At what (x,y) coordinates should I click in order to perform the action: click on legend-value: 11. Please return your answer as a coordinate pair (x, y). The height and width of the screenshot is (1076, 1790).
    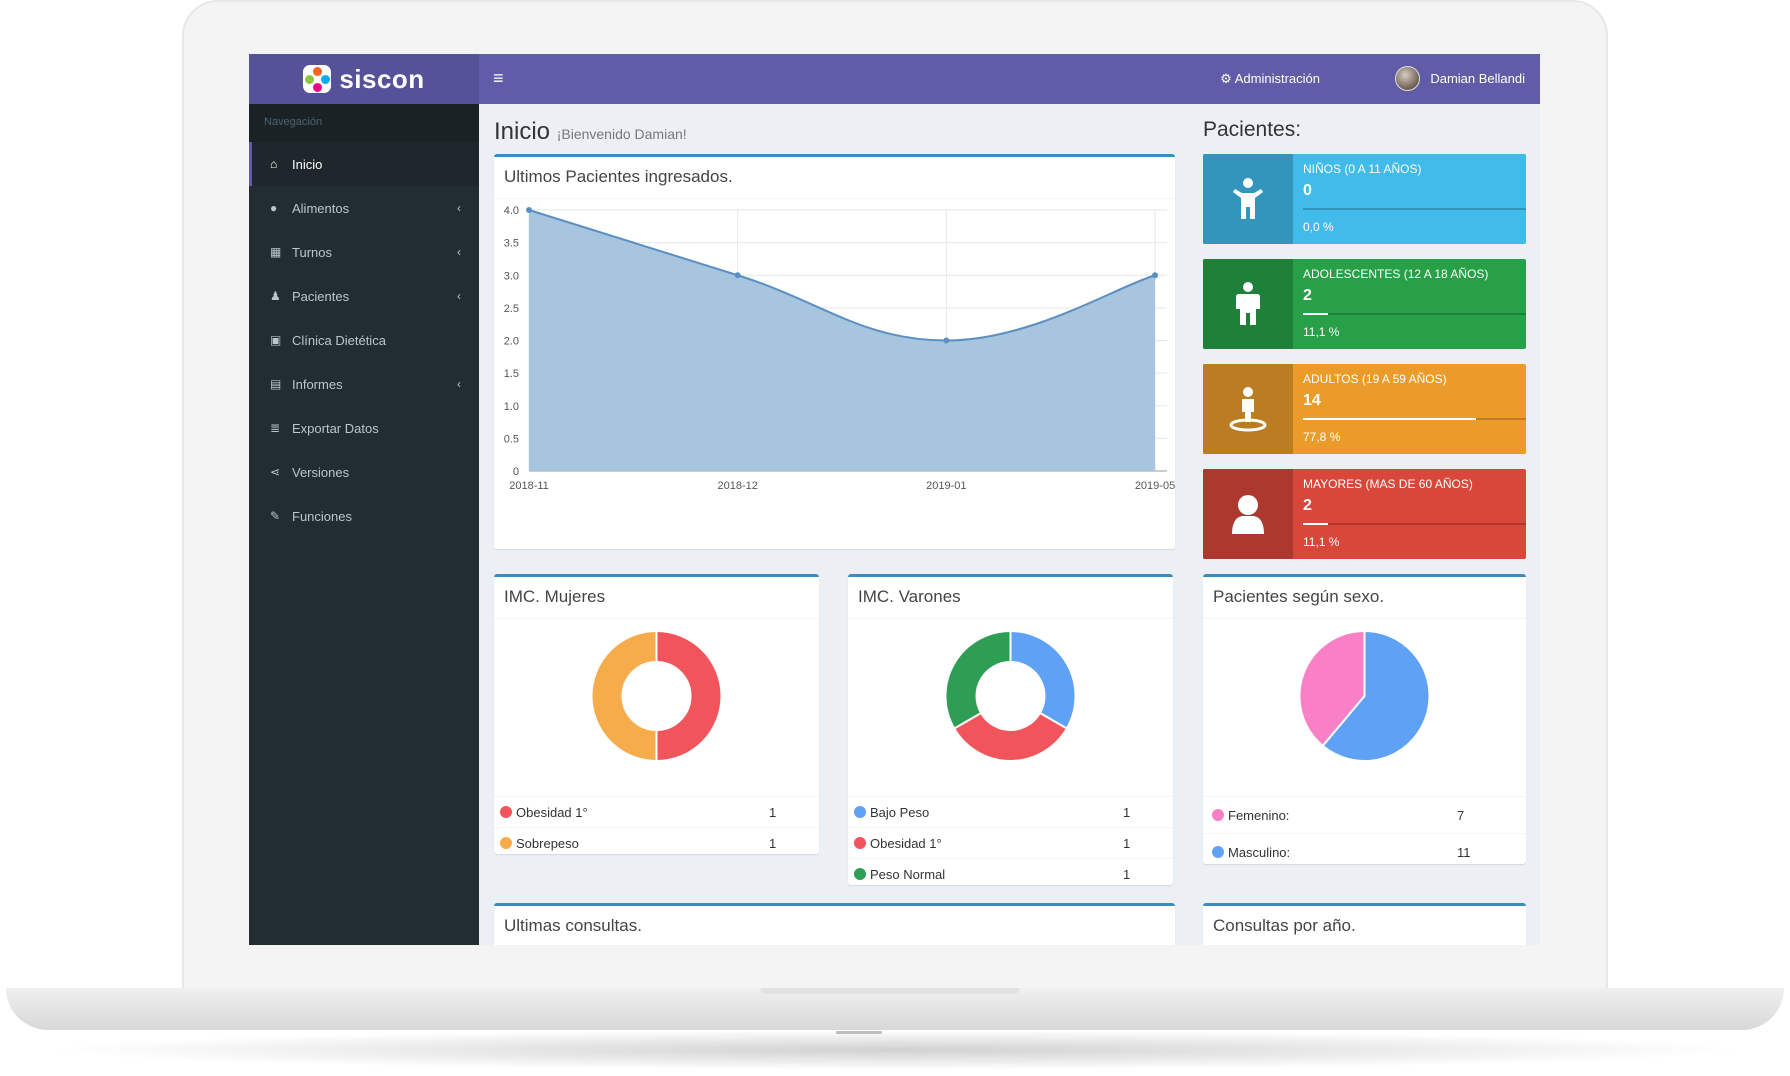
    Looking at the image, I should click on (1464, 852).